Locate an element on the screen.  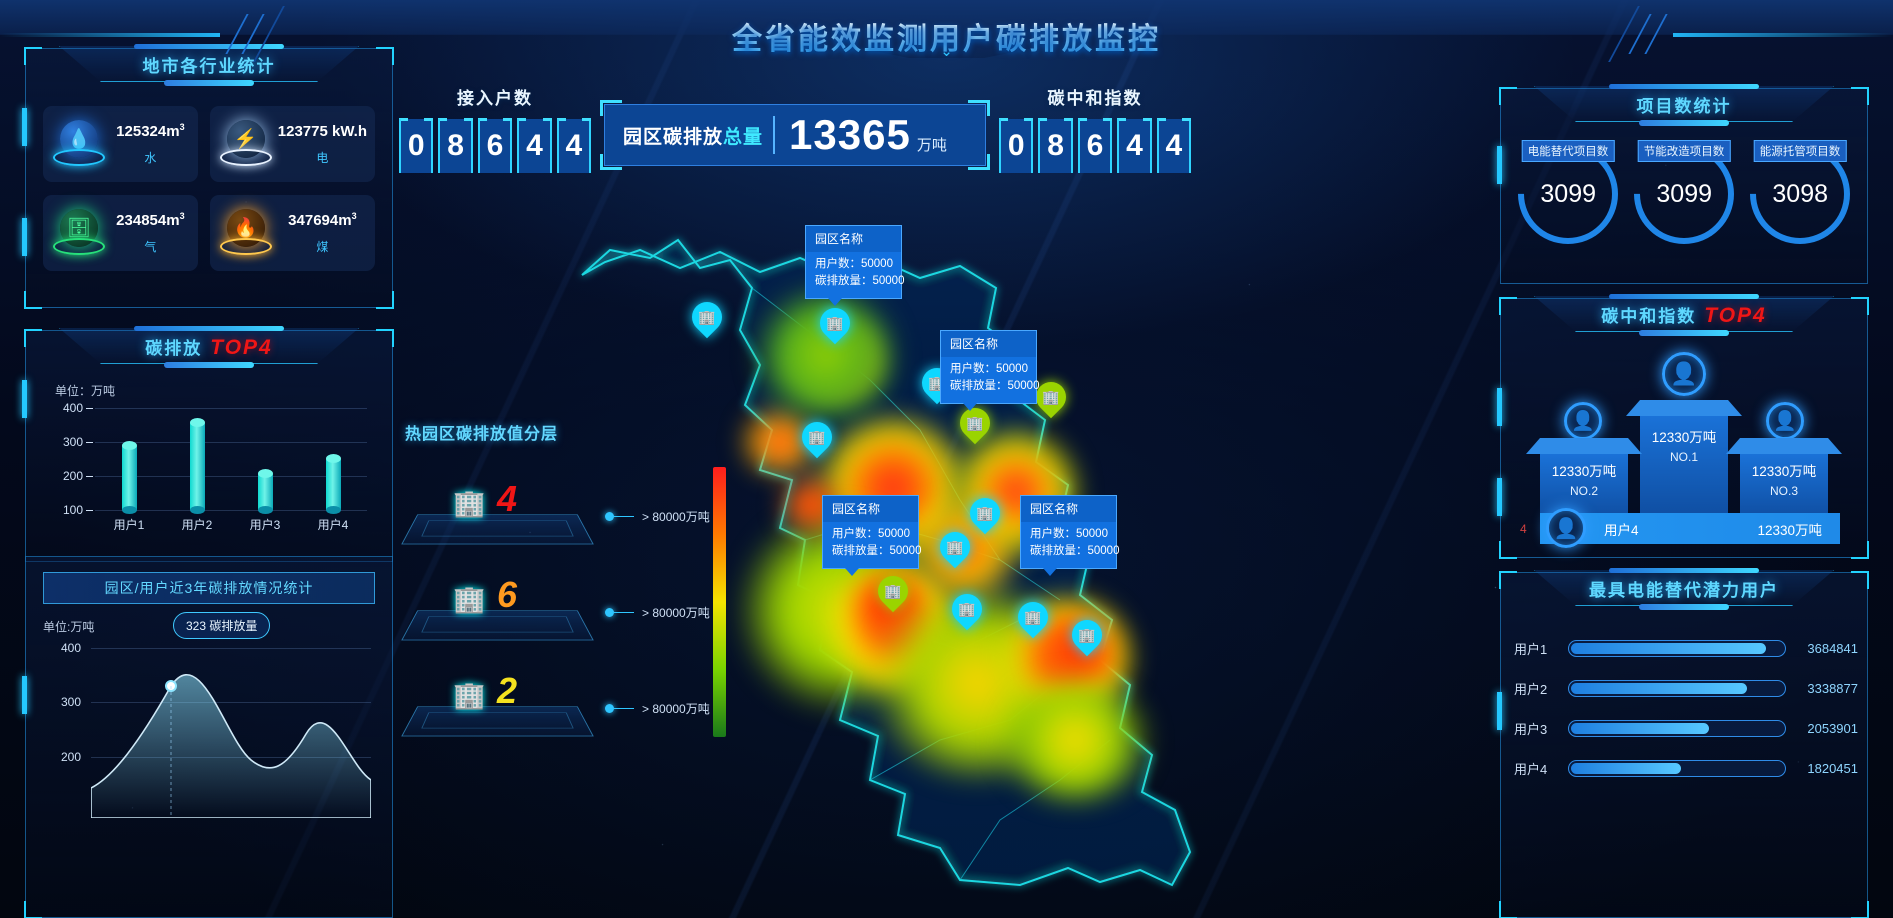
title-bar-bottom is located at coordinates (1684, 333).